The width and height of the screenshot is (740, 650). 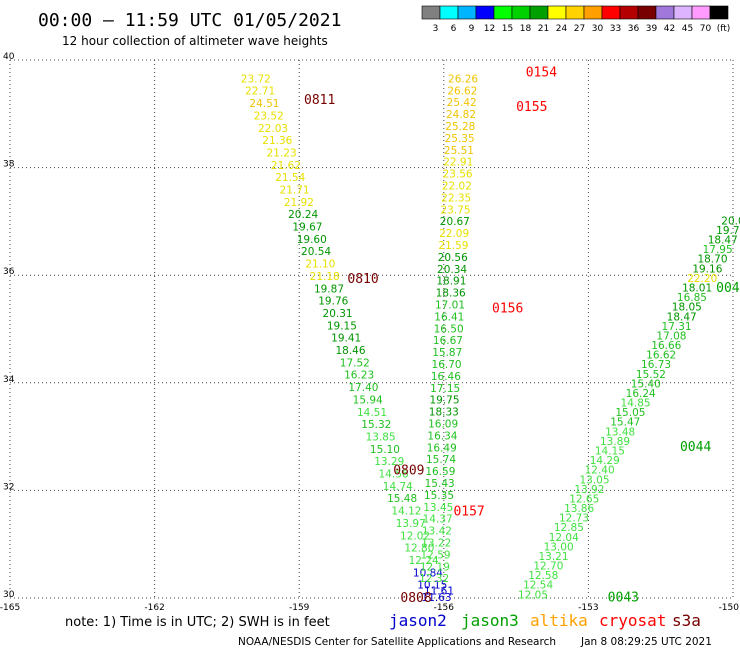 What do you see at coordinates (459, 151) in the screenshot?
I see `wave-height-value: 25.51` at bounding box center [459, 151].